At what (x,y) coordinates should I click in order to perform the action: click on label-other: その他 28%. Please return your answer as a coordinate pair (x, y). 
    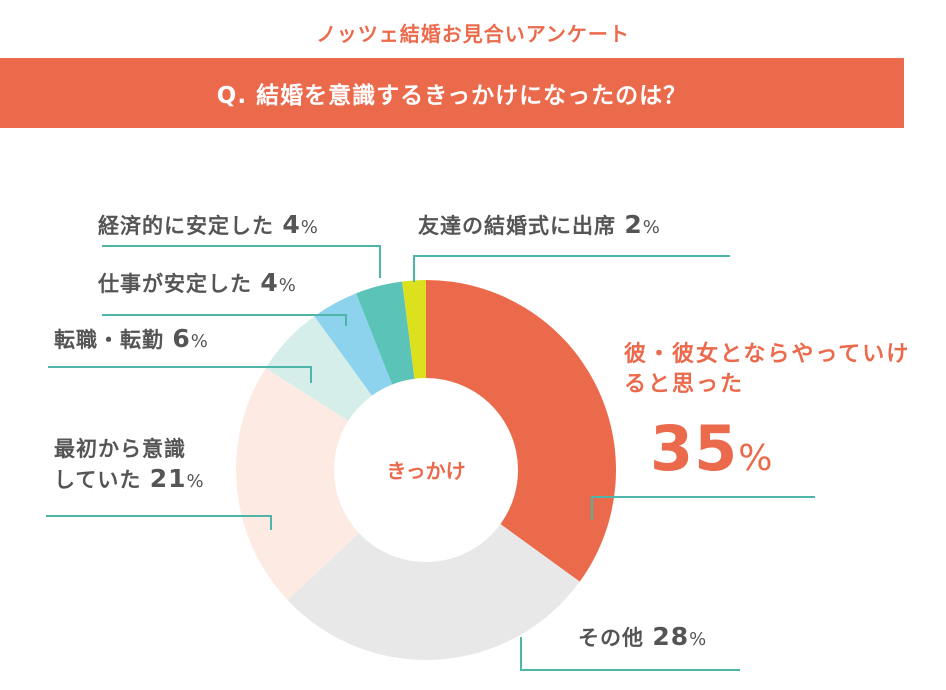
    Looking at the image, I should click on (642, 637).